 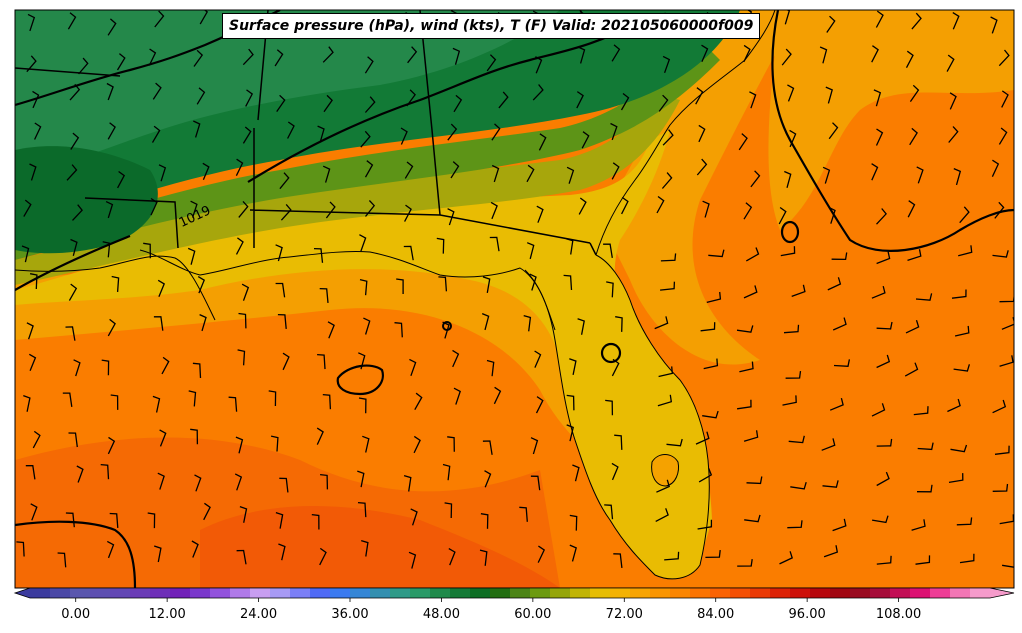 What do you see at coordinates (380, 547) in the screenshot?
I see `gulf-red-orange` at bounding box center [380, 547].